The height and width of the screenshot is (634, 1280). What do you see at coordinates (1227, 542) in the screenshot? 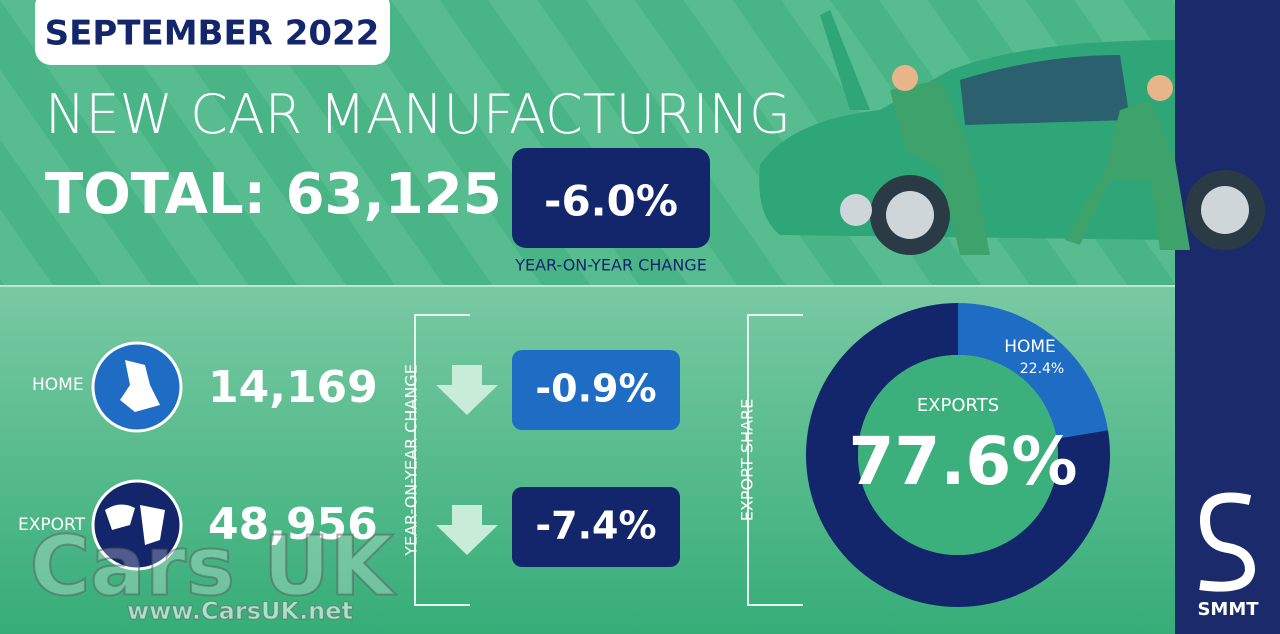
I see `logo-mark` at bounding box center [1227, 542].